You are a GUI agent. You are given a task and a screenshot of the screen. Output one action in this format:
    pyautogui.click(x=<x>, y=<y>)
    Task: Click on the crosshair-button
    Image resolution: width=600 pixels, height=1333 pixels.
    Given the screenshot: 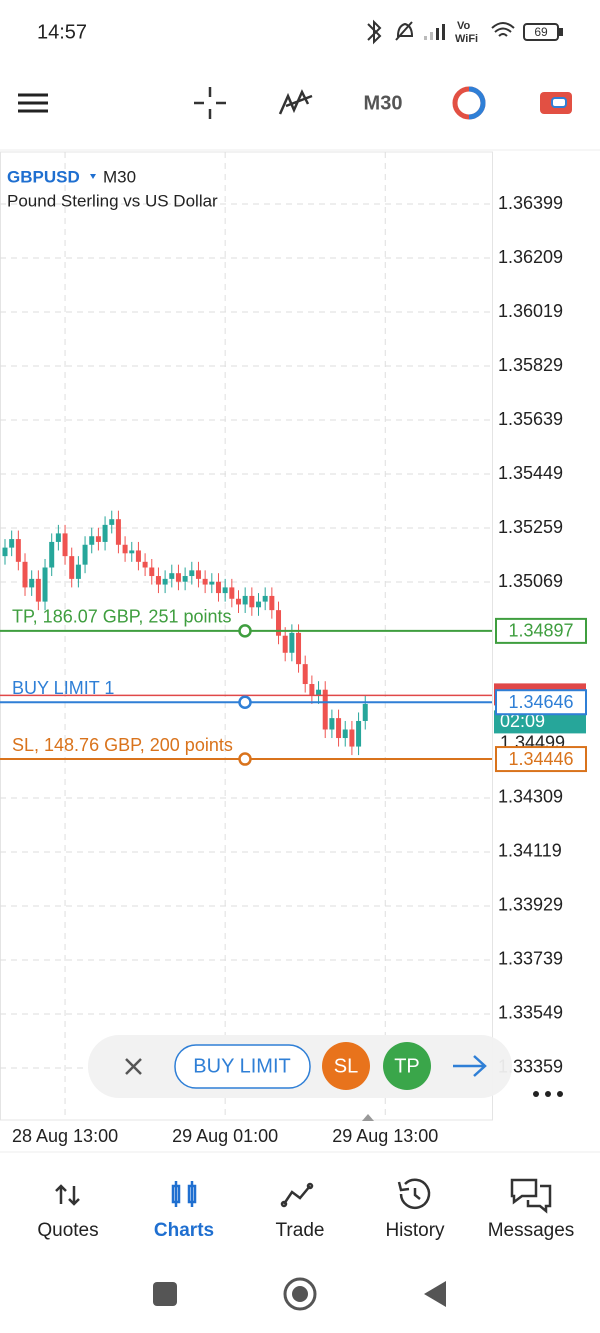 What is the action you would take?
    pyautogui.click(x=210, y=103)
    